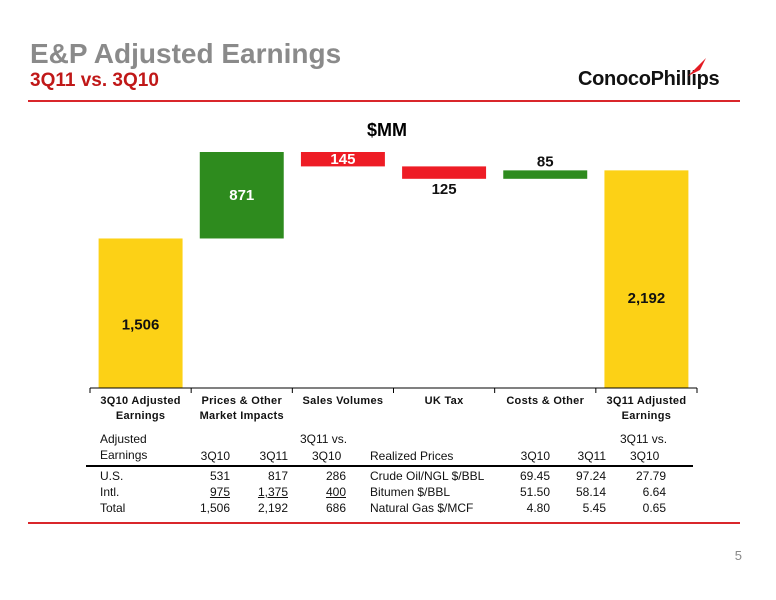 This screenshot has height=600, width=776. Describe the element at coordinates (646, 401) in the screenshot. I see `x-tick-label: 3Q11 Adjusted` at that location.